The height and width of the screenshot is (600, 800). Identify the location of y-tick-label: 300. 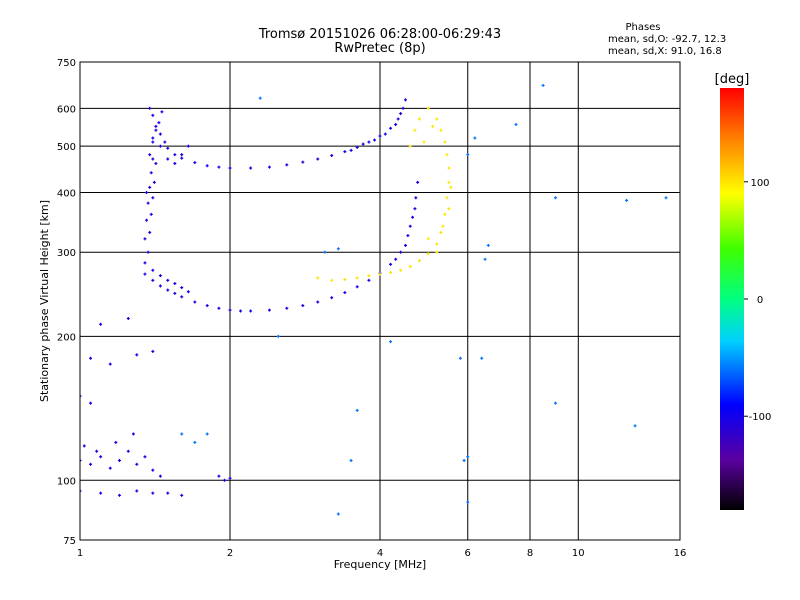
(66, 253).